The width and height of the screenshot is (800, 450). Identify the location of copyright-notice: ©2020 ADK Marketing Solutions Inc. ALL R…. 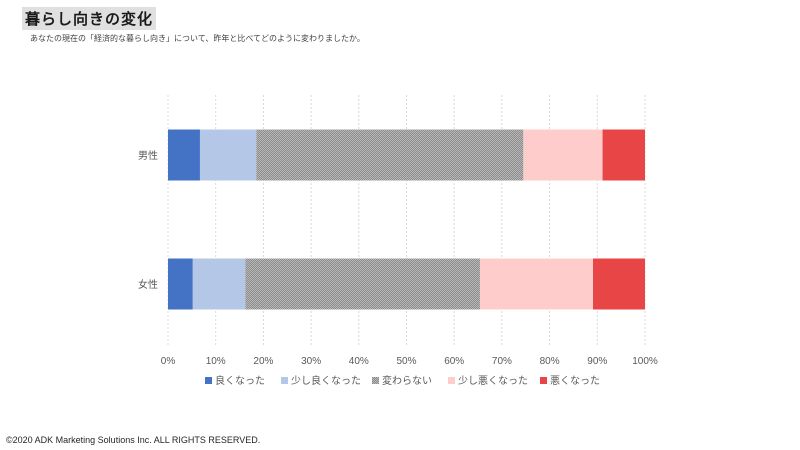
(133, 440).